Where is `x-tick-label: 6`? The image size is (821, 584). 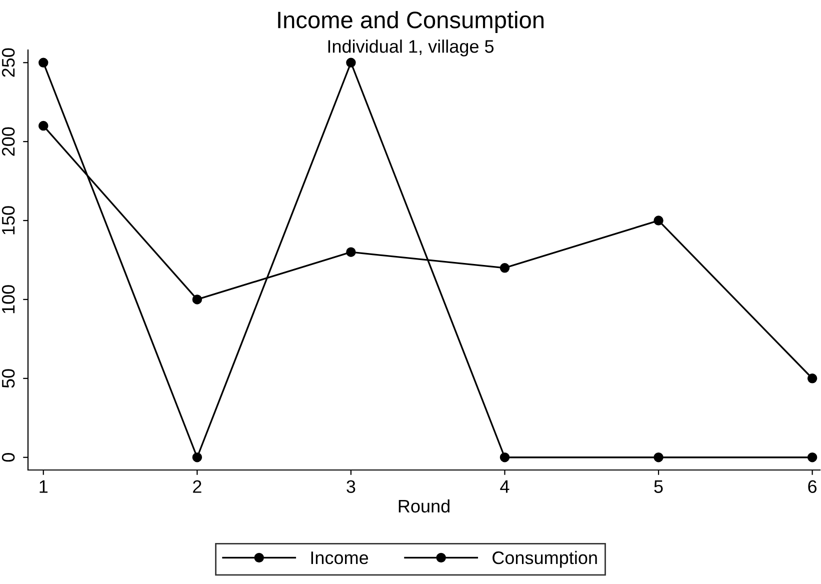 x-tick-label: 6 is located at coordinates (812, 486).